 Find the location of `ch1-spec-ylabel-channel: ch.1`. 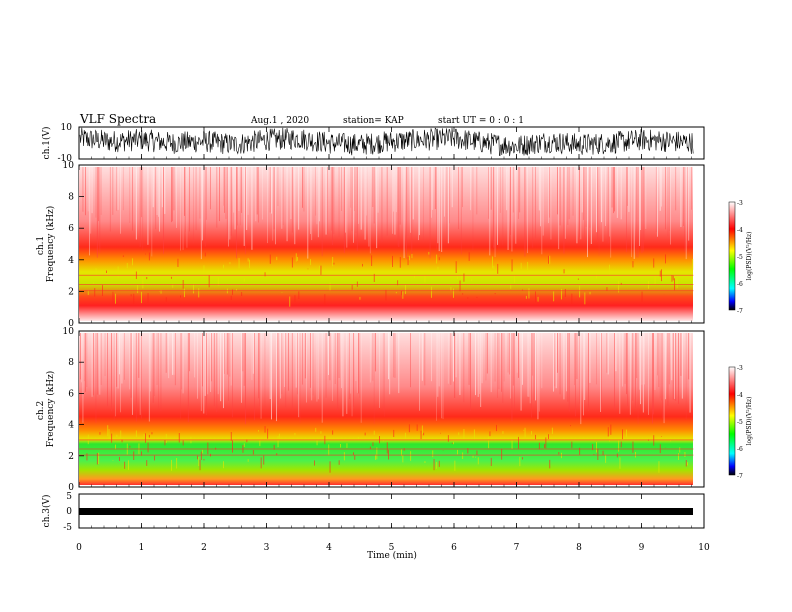

ch1-spec-ylabel-channel: ch.1 is located at coordinates (41, 245).